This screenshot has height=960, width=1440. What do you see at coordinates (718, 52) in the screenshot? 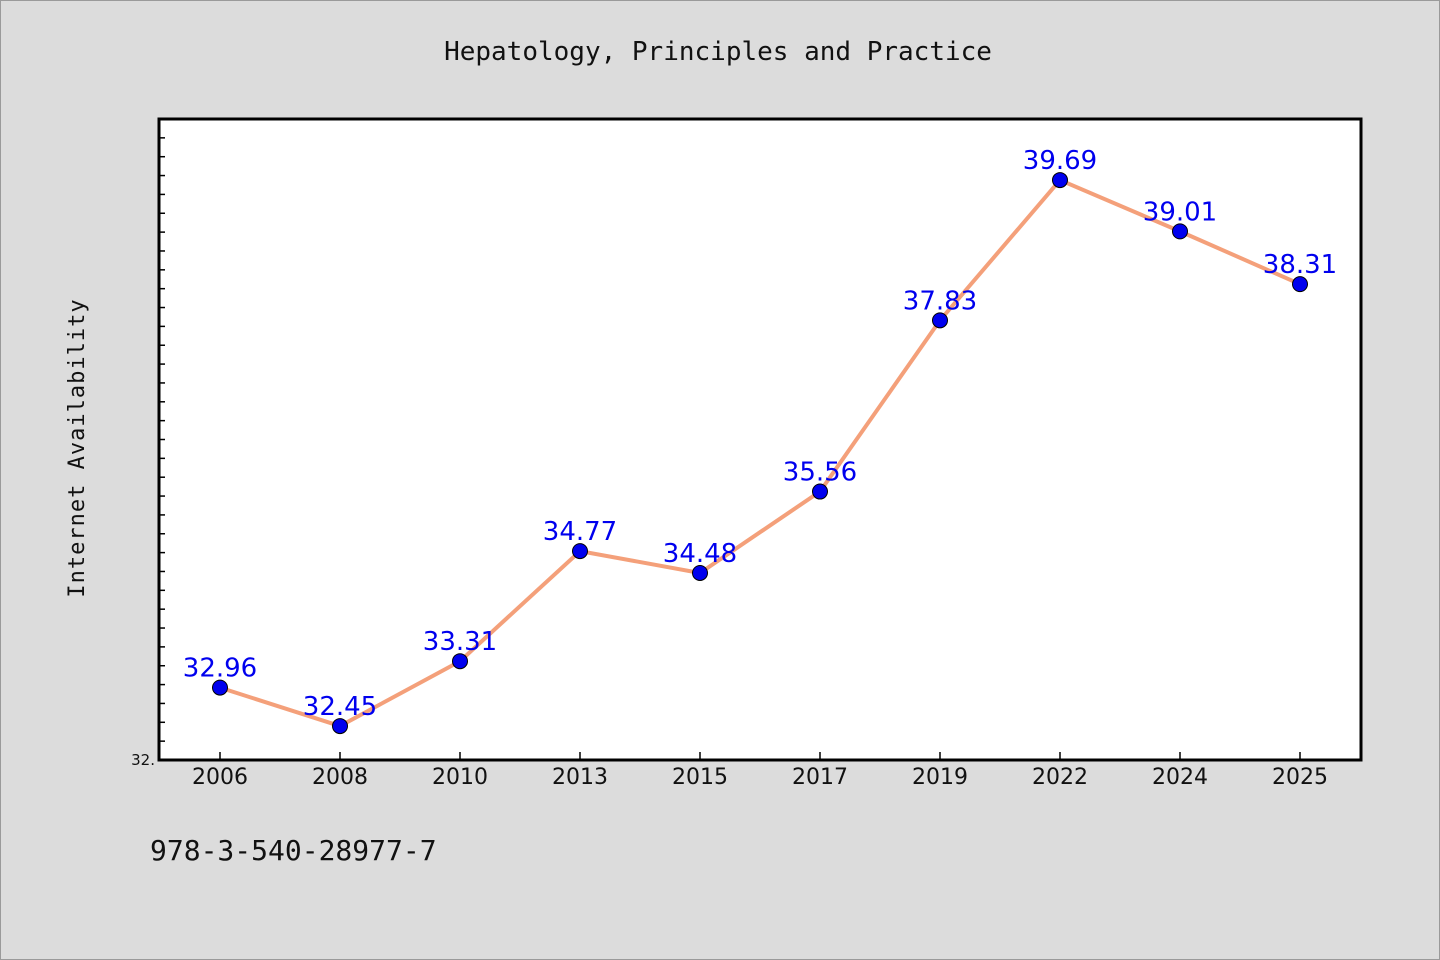
I see `chart-title: Hepatology, Principles and Practice` at bounding box center [718, 52].